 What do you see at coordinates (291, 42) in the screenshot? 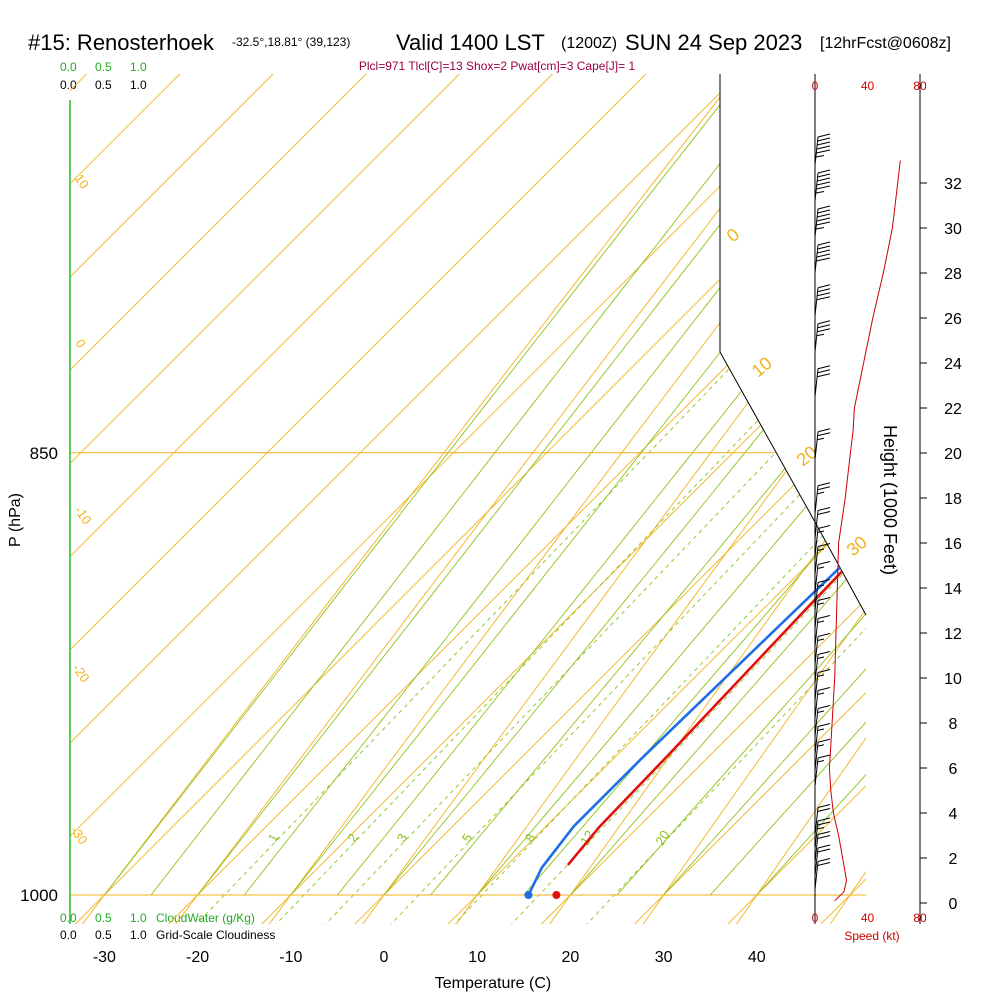
I see `station-coords: -32.5°,18.81° (39,123)` at bounding box center [291, 42].